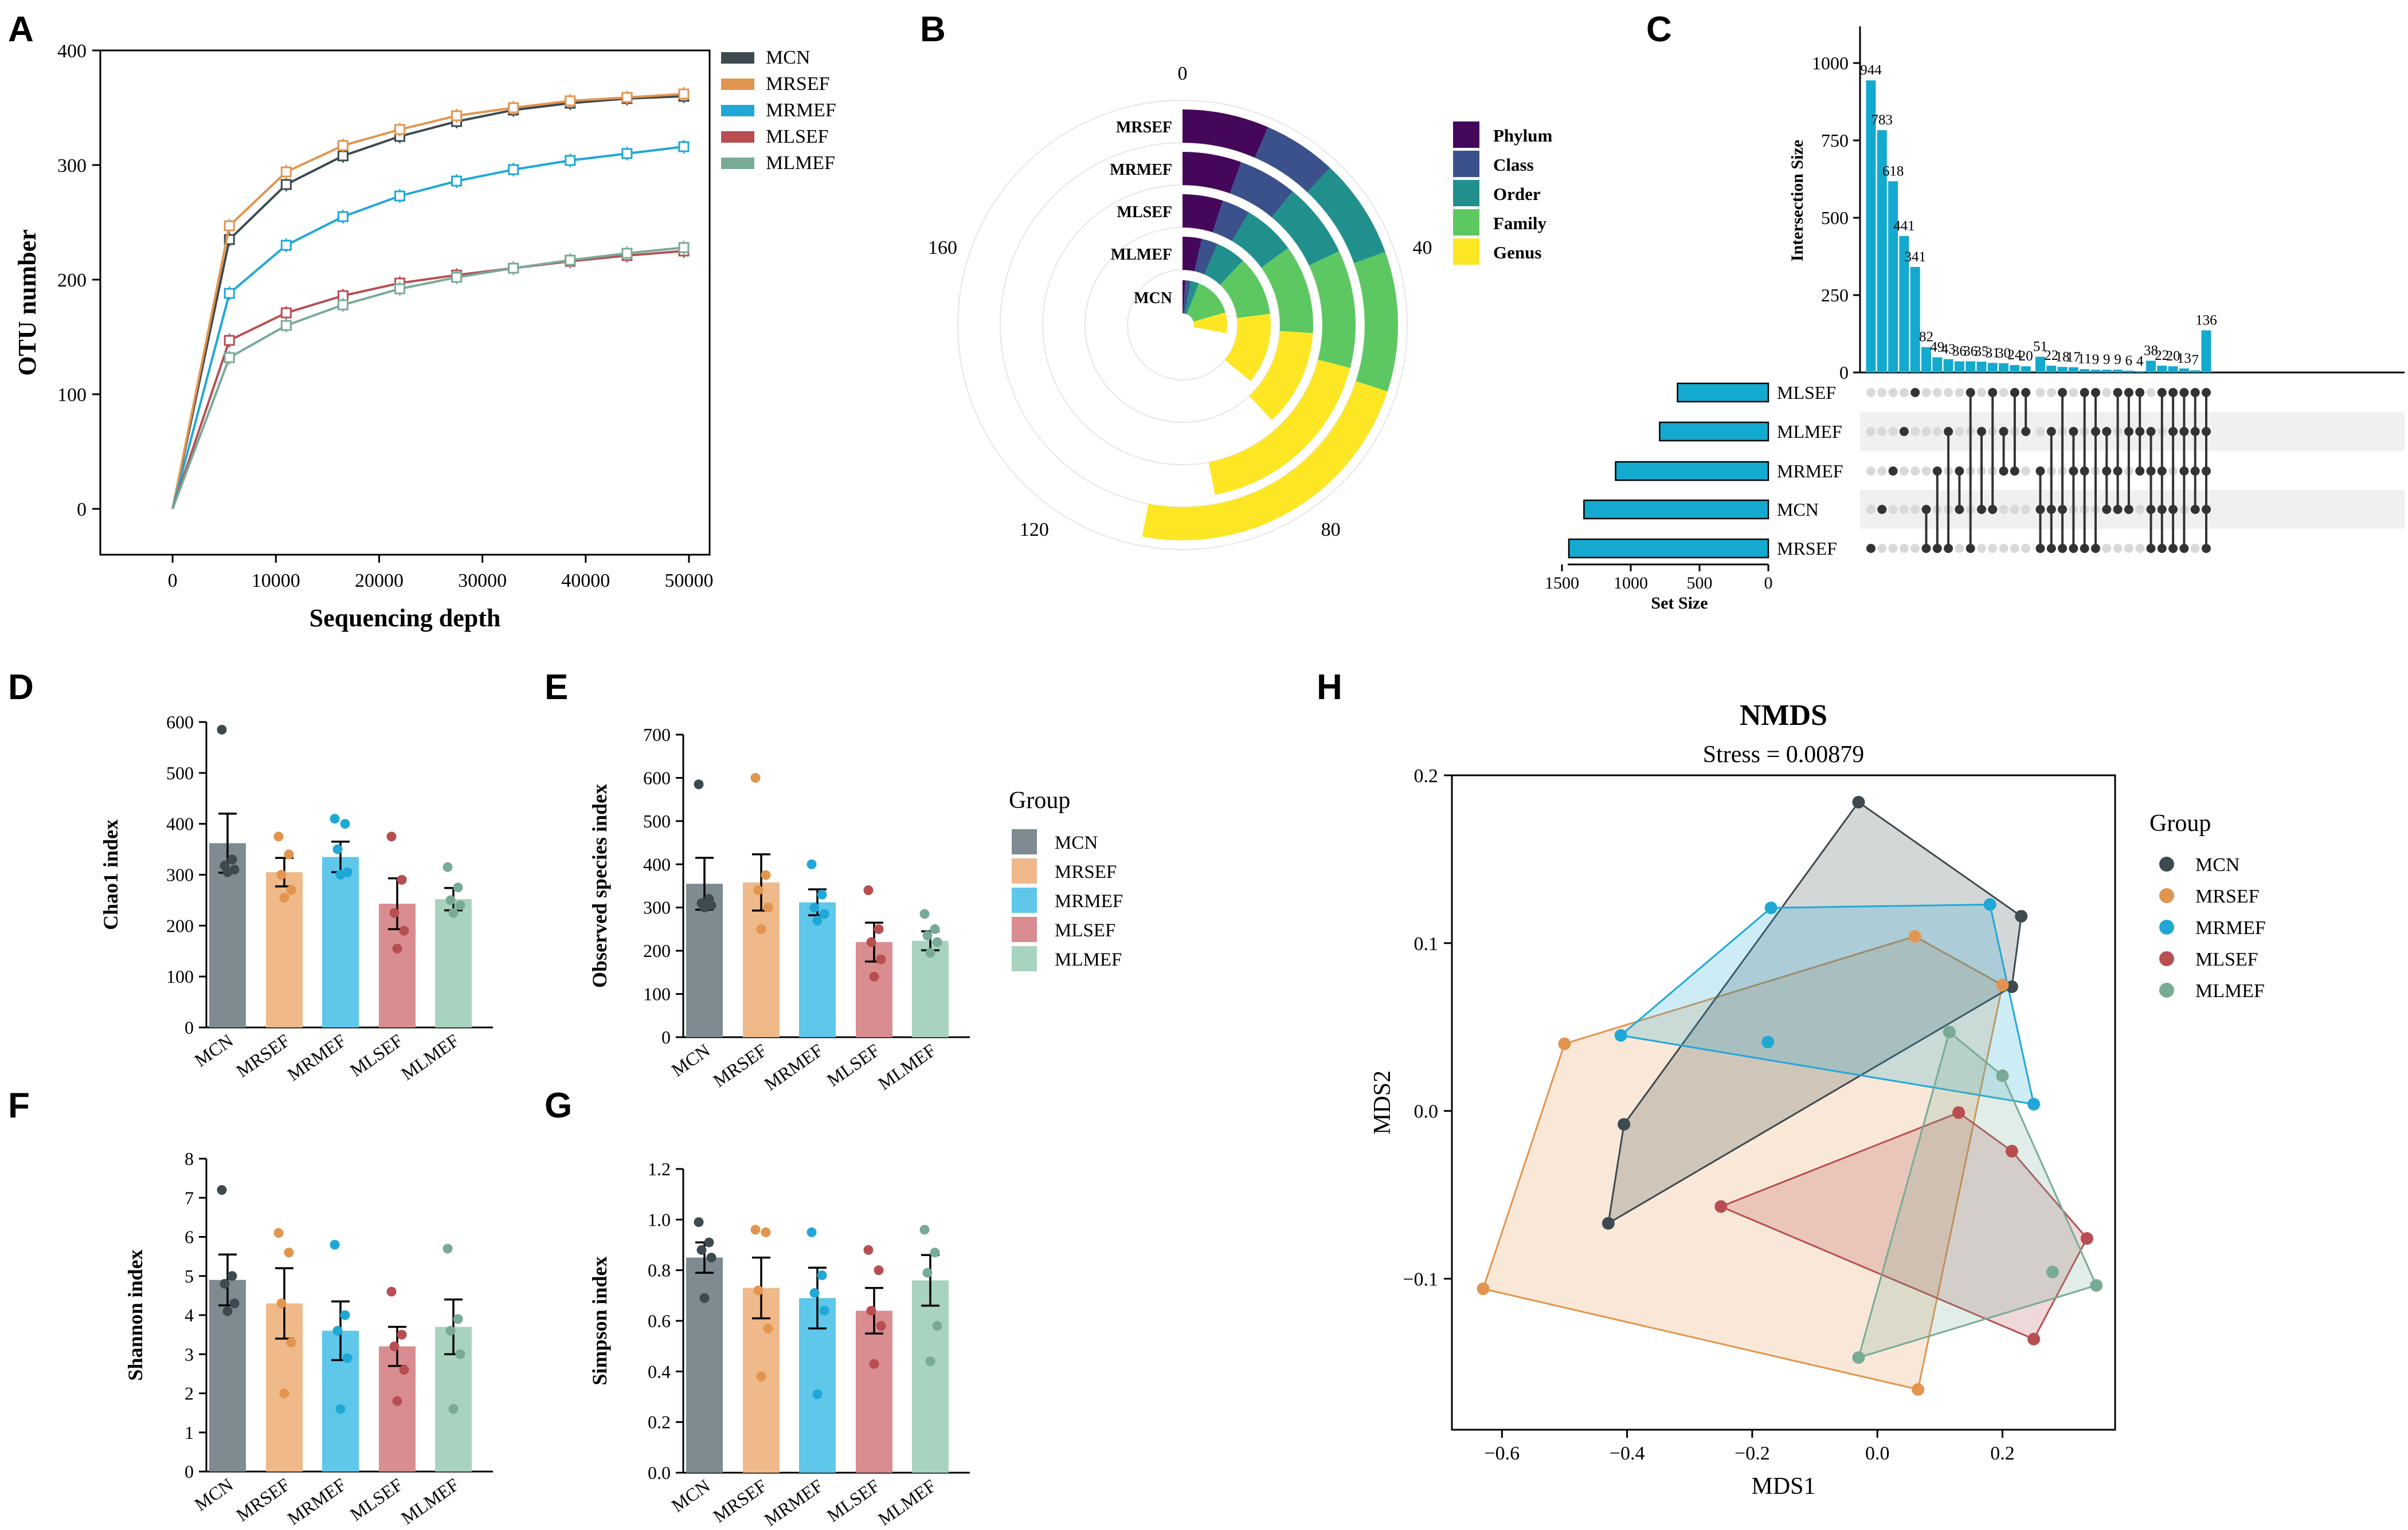 The width and height of the screenshot is (2408, 1530). What do you see at coordinates (427, 377) in the screenshot?
I see `series-line-MLMEF` at bounding box center [427, 377].